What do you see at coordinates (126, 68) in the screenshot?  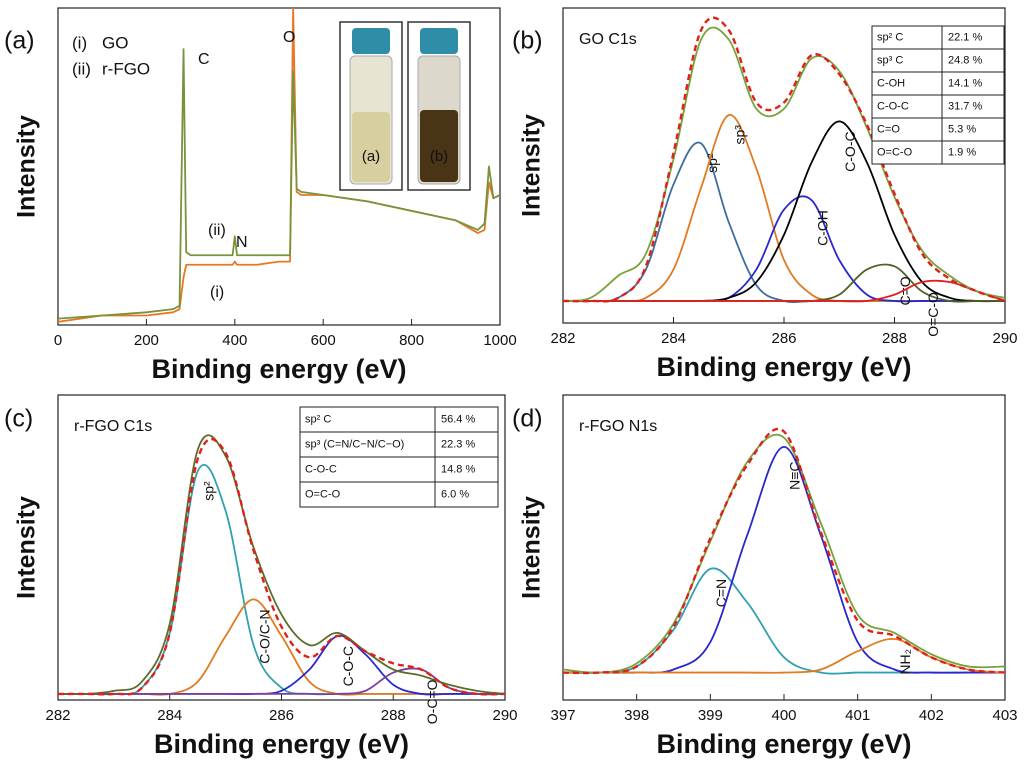 I see `legend-label: r-FGO` at bounding box center [126, 68].